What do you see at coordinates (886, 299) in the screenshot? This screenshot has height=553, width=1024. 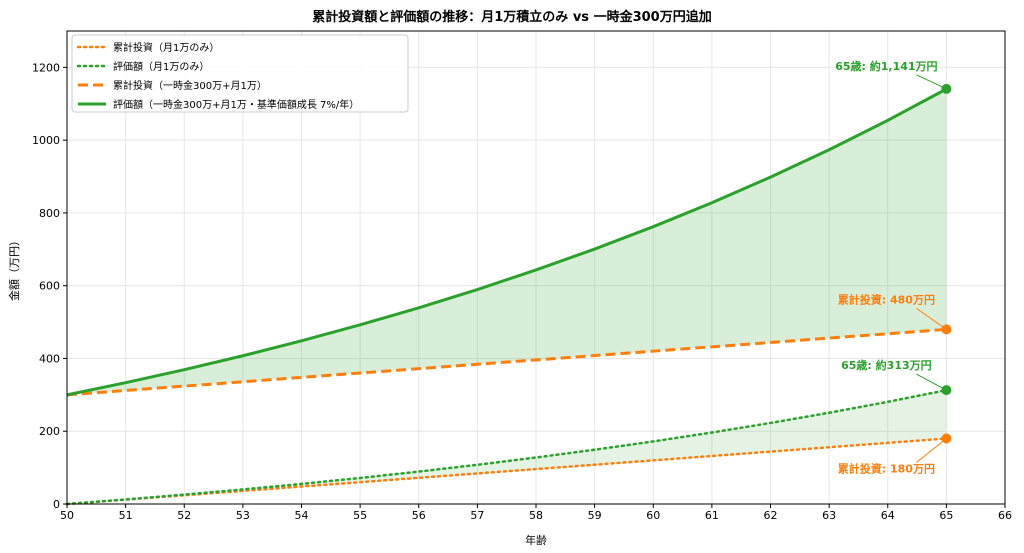 I see `annotation-label: 累計投資: 480万円` at bounding box center [886, 299].